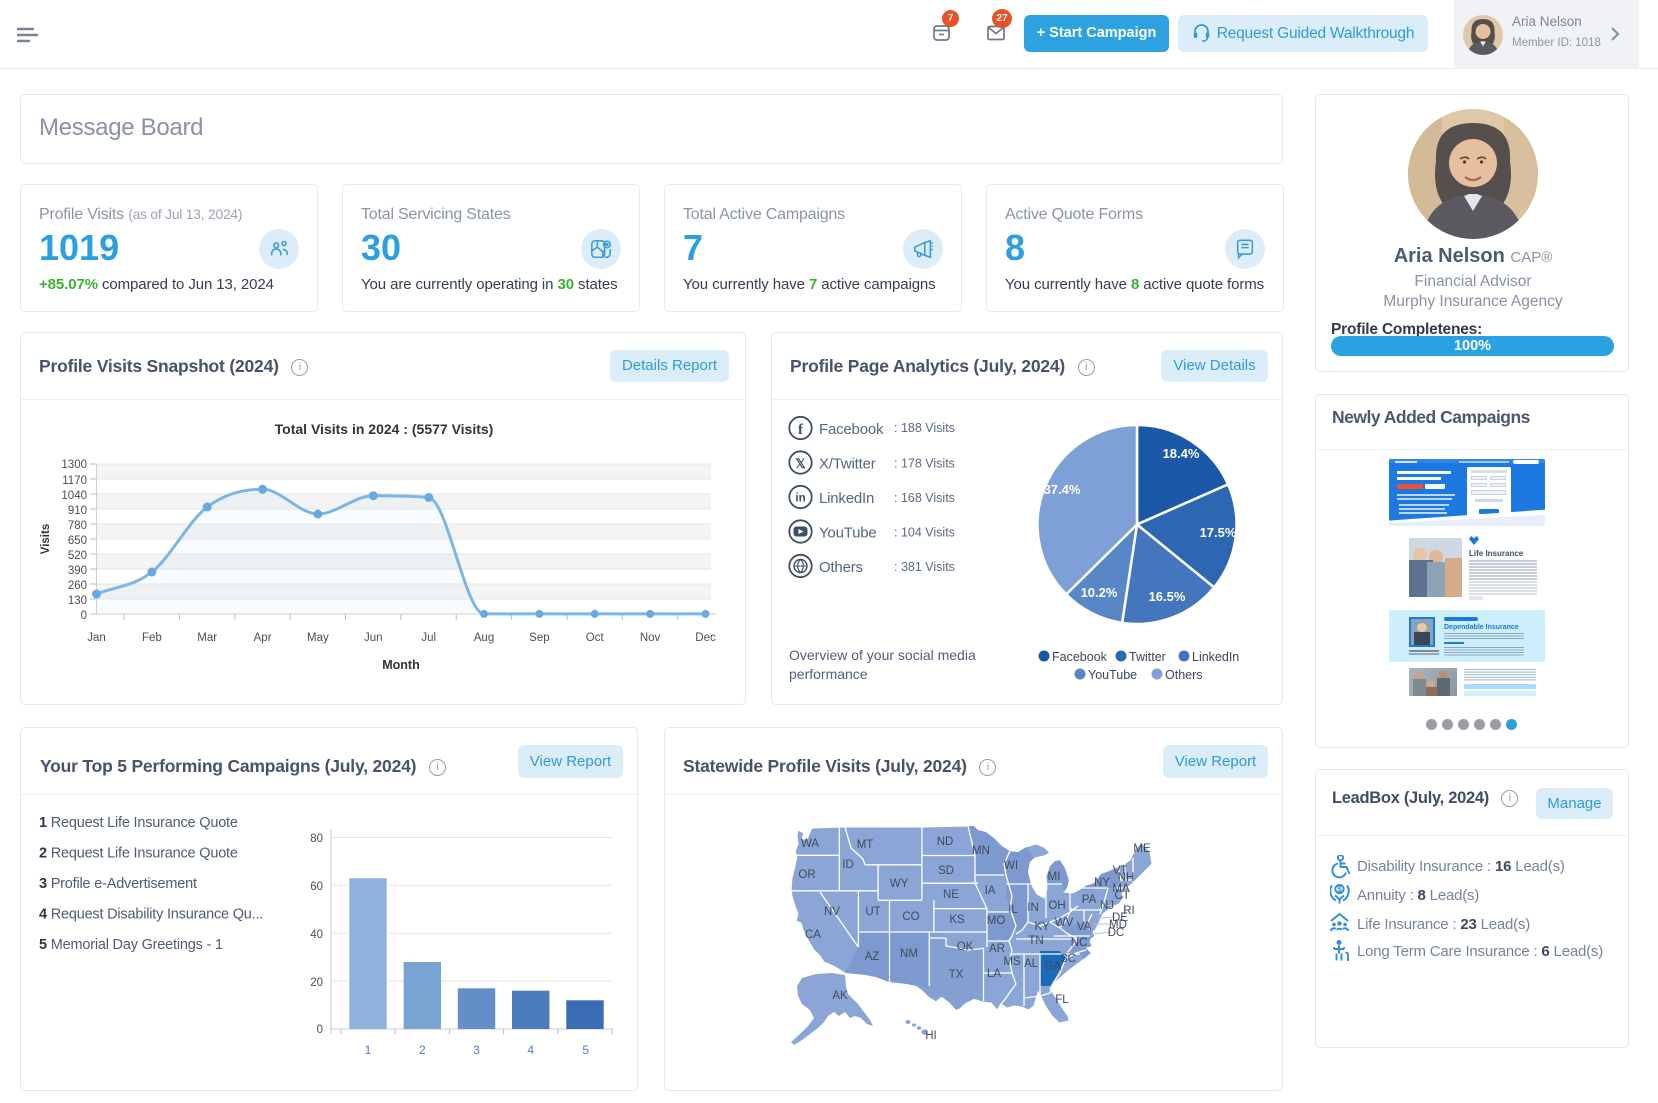 The height and width of the screenshot is (1103, 1658). Describe the element at coordinates (77, 586) in the screenshot. I see `svg-text: 260` at that location.